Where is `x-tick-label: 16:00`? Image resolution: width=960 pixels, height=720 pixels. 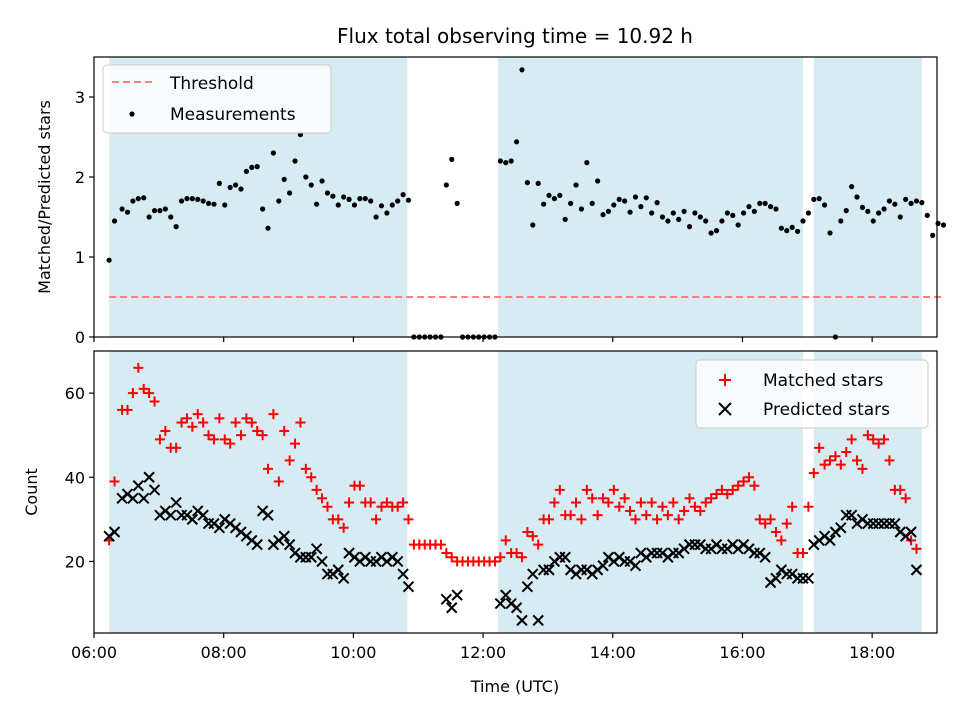
x-tick-label: 16:00 is located at coordinates (742, 652).